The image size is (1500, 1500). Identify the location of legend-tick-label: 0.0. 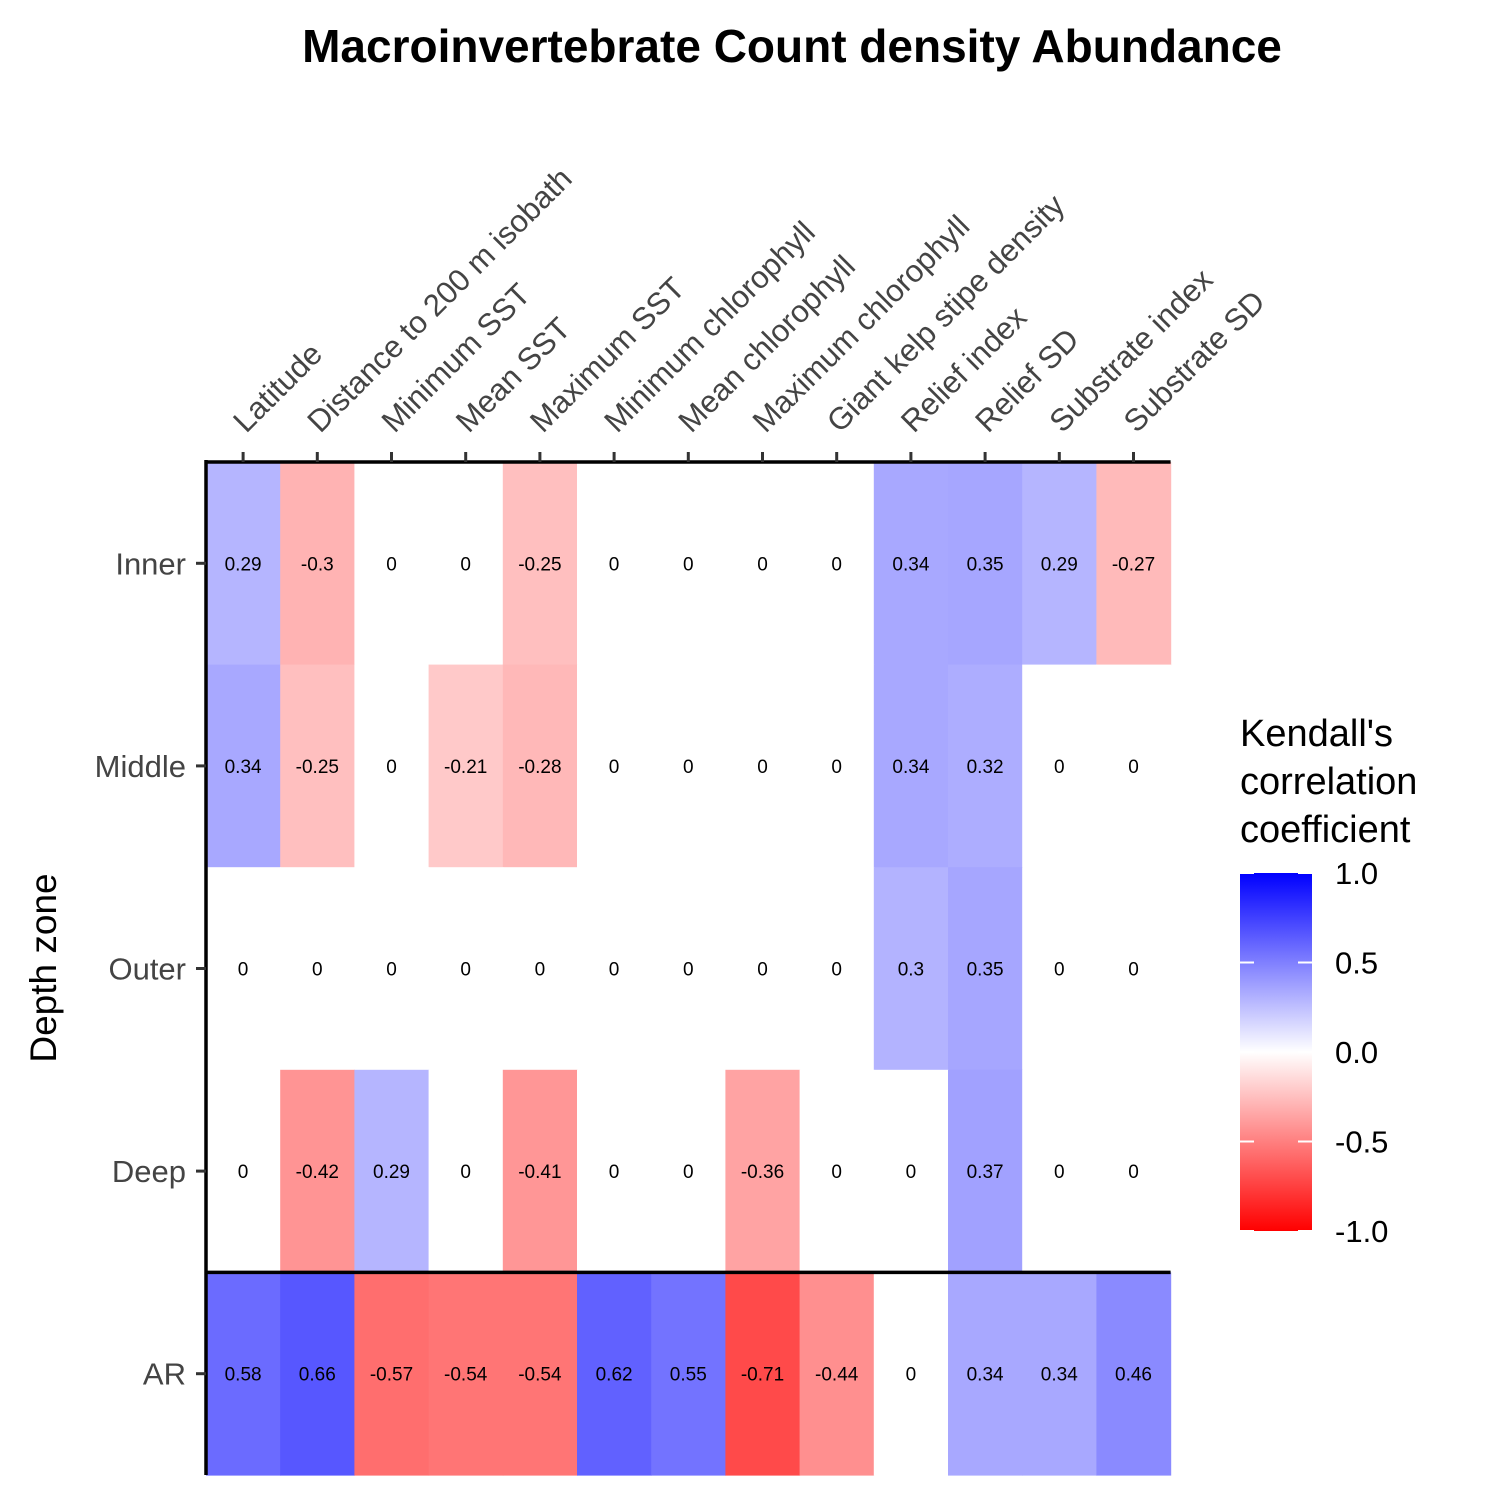
(1356, 1052).